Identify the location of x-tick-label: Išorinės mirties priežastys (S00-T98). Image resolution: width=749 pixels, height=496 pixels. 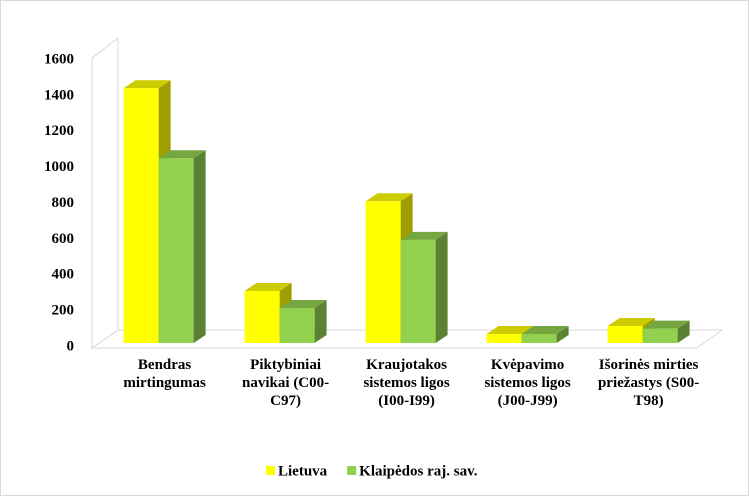
(648, 383).